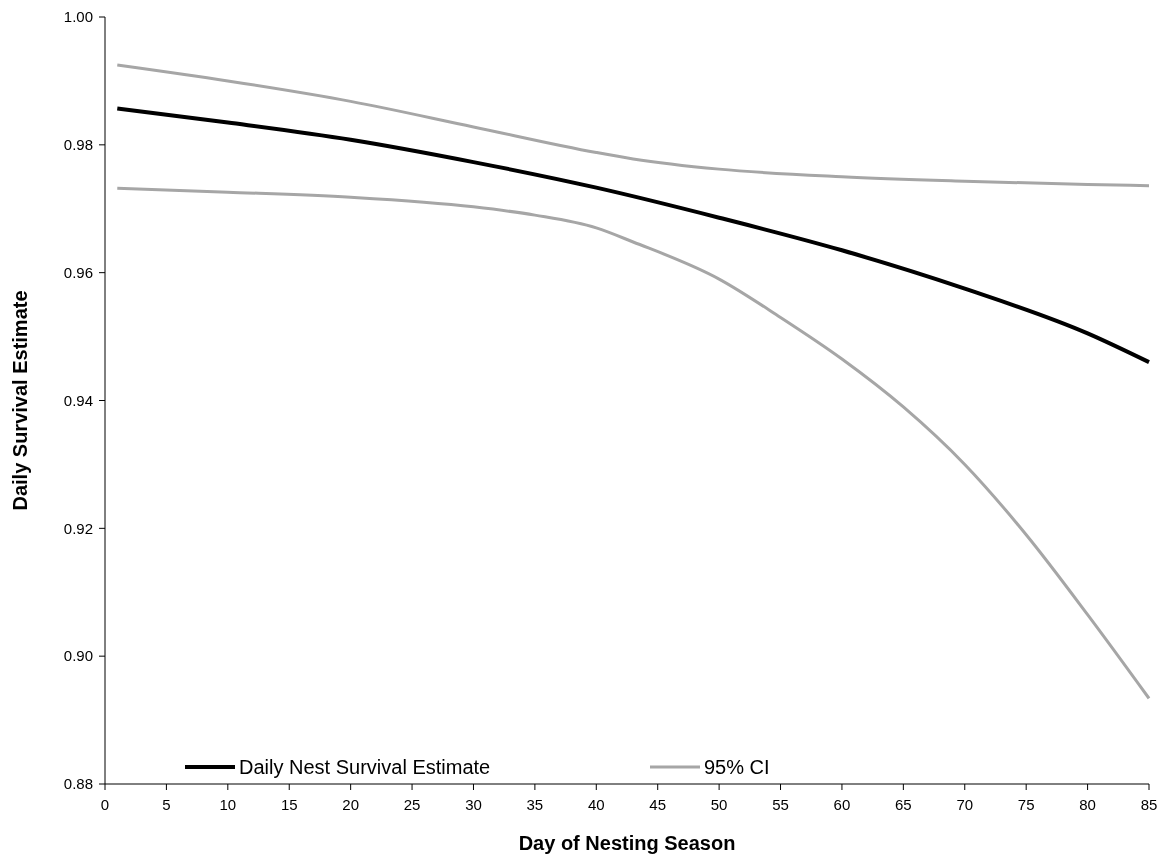  Describe the element at coordinates (78, 400) in the screenshot. I see `y-tick-label: 0.94` at that location.